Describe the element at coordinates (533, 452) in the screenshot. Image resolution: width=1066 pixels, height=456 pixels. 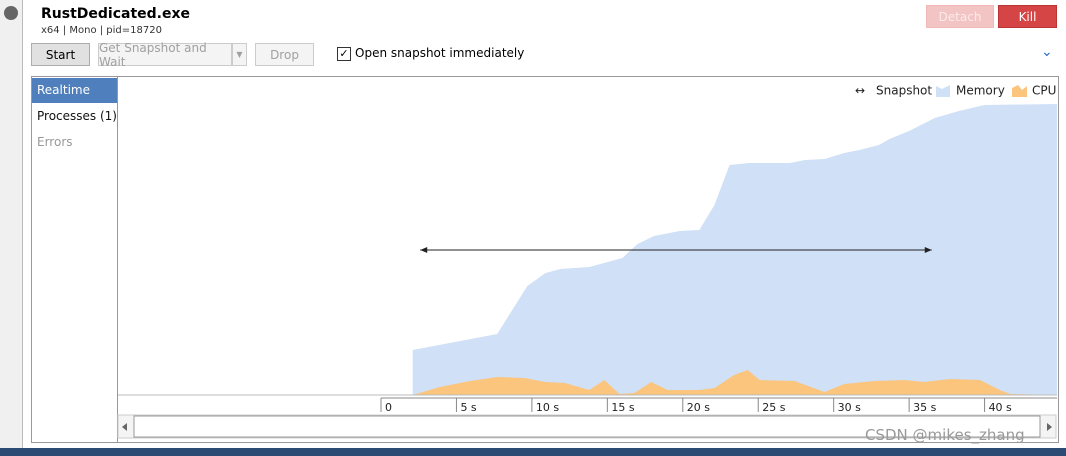
I see `bottom-strip` at that location.